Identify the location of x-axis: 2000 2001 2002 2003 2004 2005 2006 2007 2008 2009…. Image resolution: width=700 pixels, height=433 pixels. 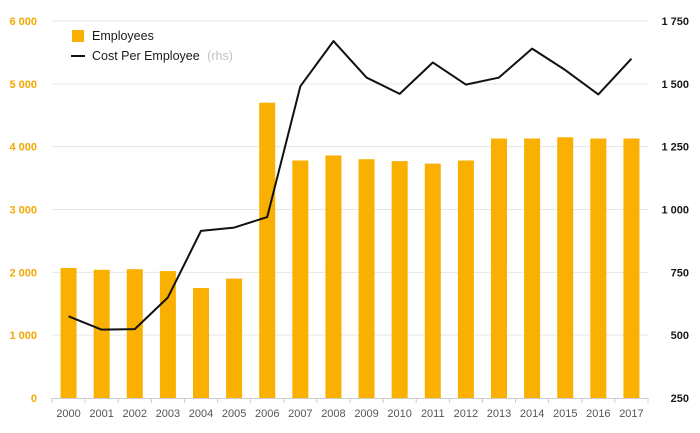
(350, 409).